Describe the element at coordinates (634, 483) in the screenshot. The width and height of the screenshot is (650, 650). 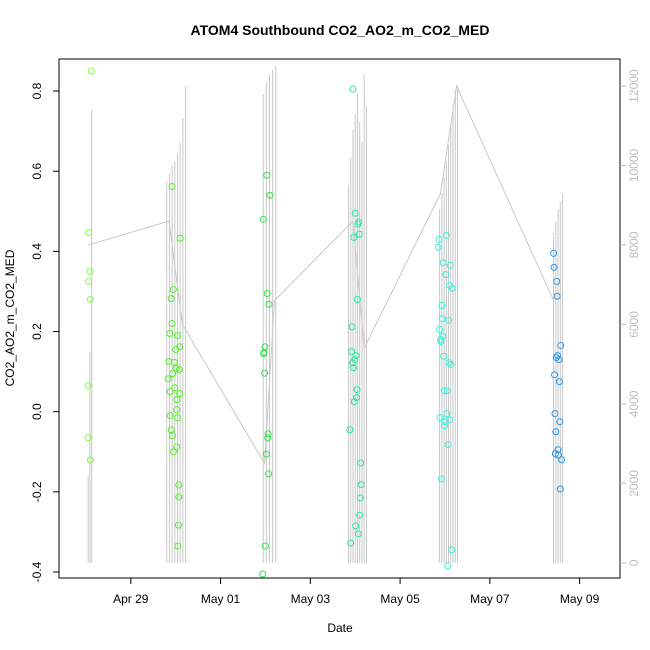
I see `y-right-tick-label: 2000` at that location.